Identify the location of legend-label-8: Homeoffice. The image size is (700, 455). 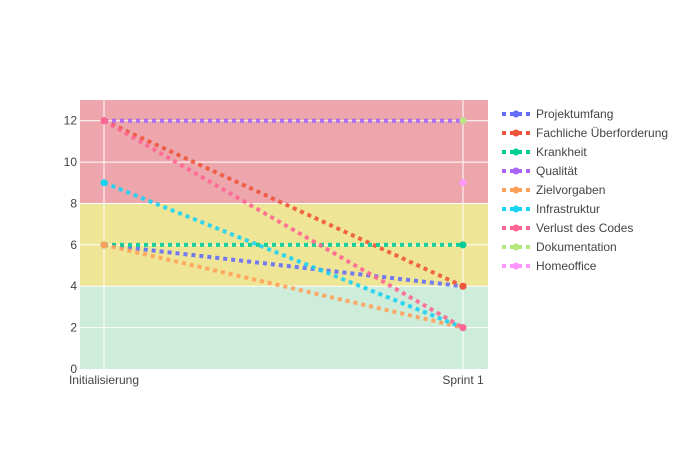
(566, 266).